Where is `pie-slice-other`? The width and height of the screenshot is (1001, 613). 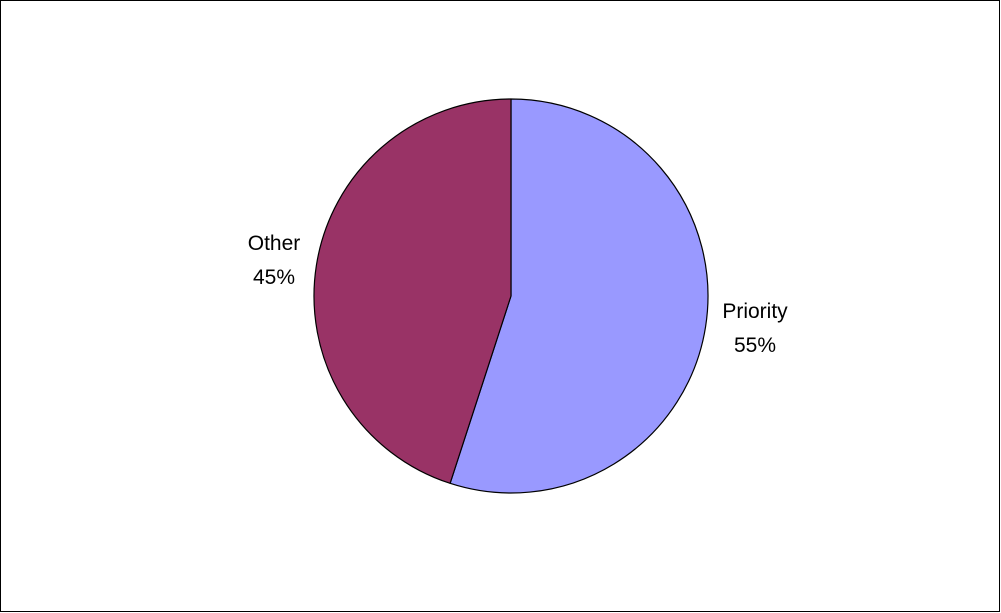
pie-slice-other is located at coordinates (412, 291).